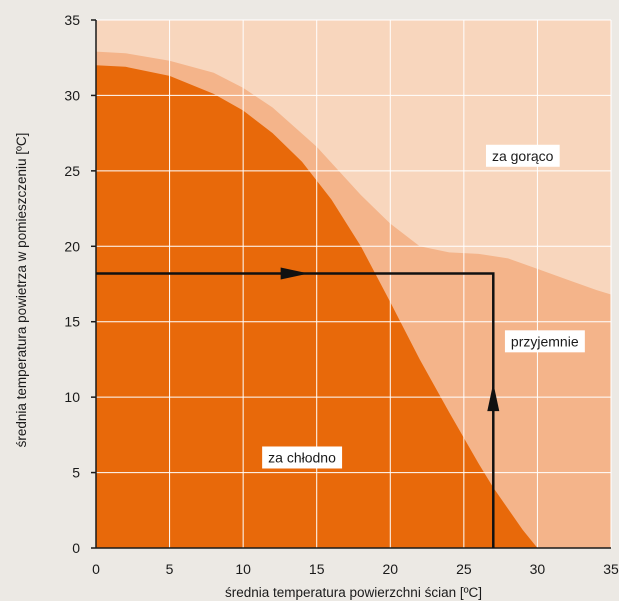  I want to click on y-tick-label: 25, so click(72, 171).